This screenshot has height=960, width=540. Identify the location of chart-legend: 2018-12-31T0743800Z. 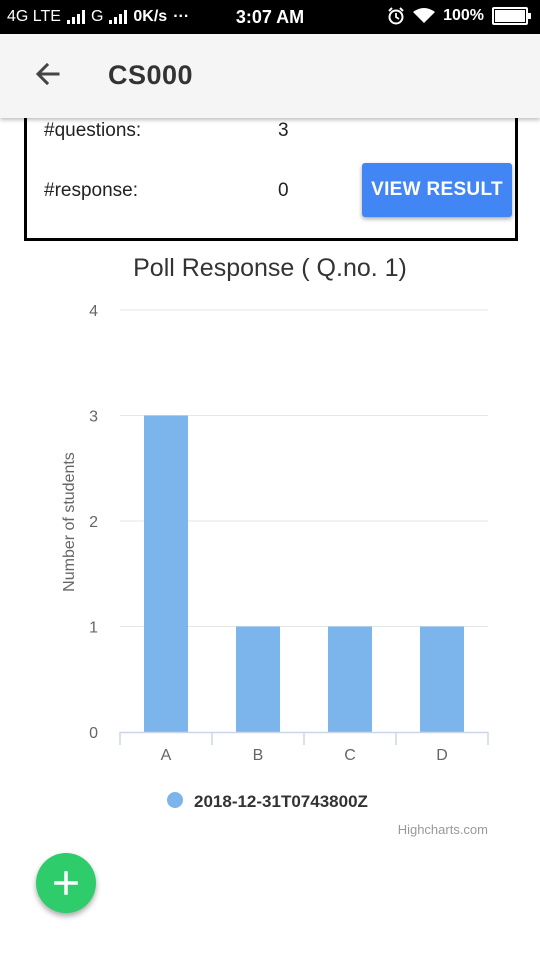
(267, 801).